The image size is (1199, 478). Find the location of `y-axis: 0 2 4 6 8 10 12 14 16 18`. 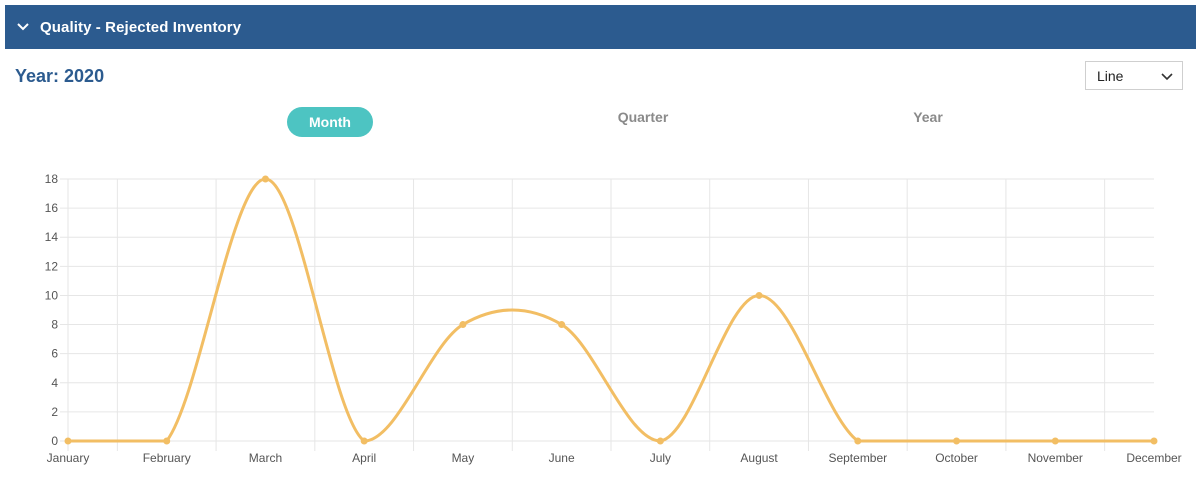

y-axis: 0 2 4 6 8 10 12 14 16 18 is located at coordinates (52, 310).